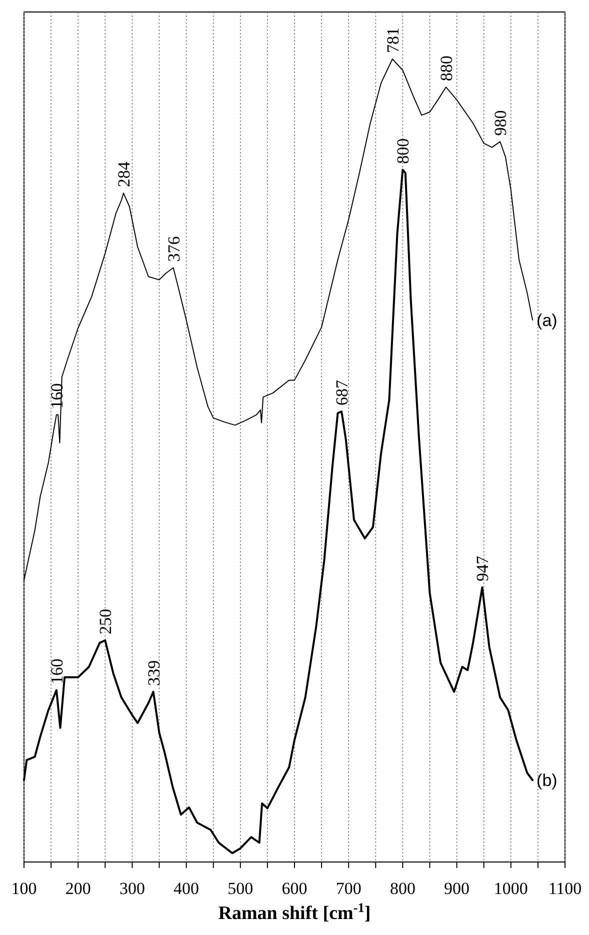 The height and width of the screenshot is (935, 589). Describe the element at coordinates (457, 888) in the screenshot. I see `x-tick-label: 900` at that location.